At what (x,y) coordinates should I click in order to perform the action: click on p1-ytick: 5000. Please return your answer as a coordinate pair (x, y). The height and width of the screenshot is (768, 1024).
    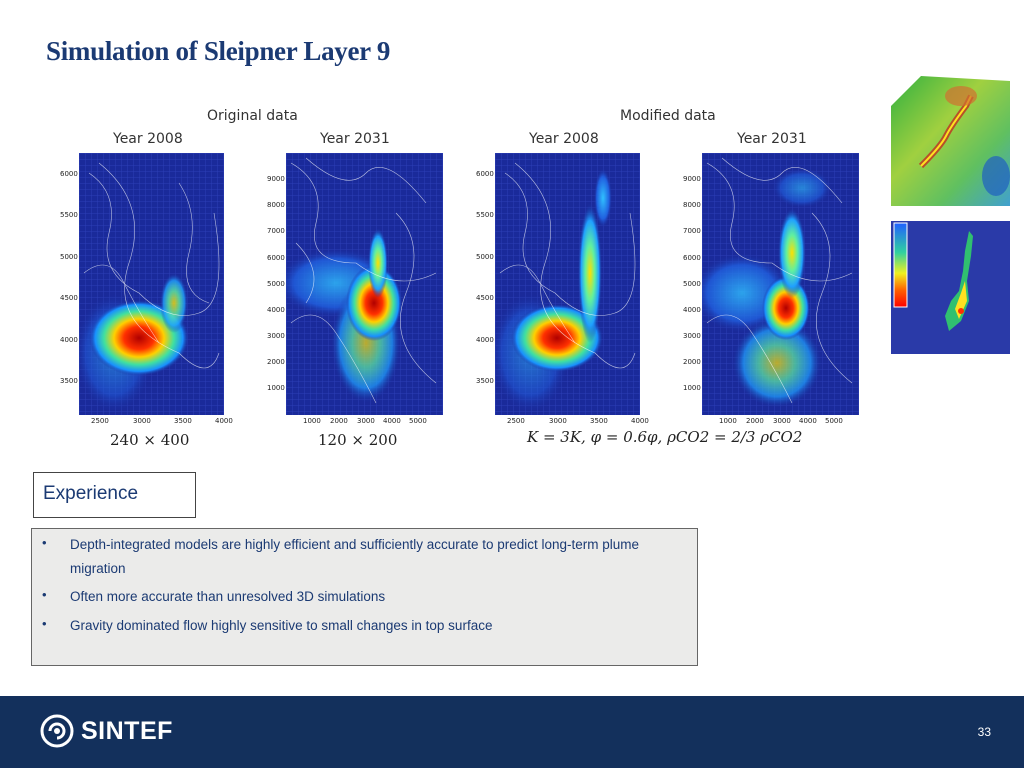
    Looking at the image, I should click on (69, 257).